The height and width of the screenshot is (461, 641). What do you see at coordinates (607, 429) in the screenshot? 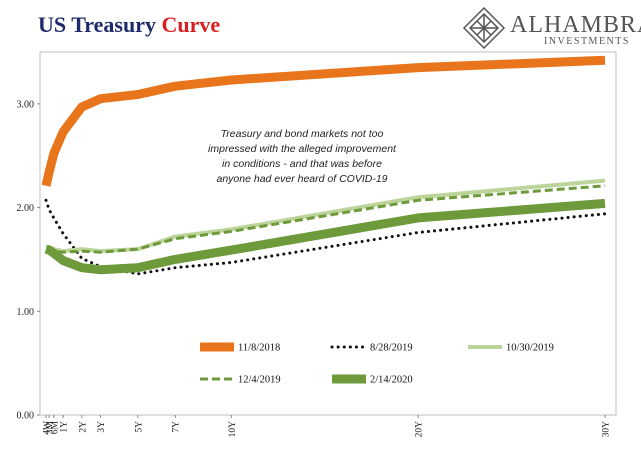
I see `x-tick-label: 30Y` at bounding box center [607, 429].